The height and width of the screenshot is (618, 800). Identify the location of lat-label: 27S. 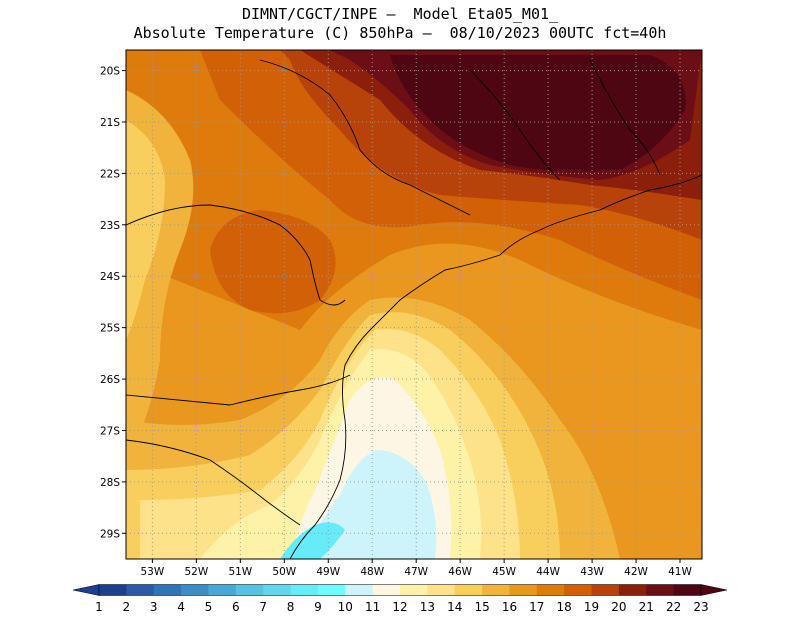
(110, 431).